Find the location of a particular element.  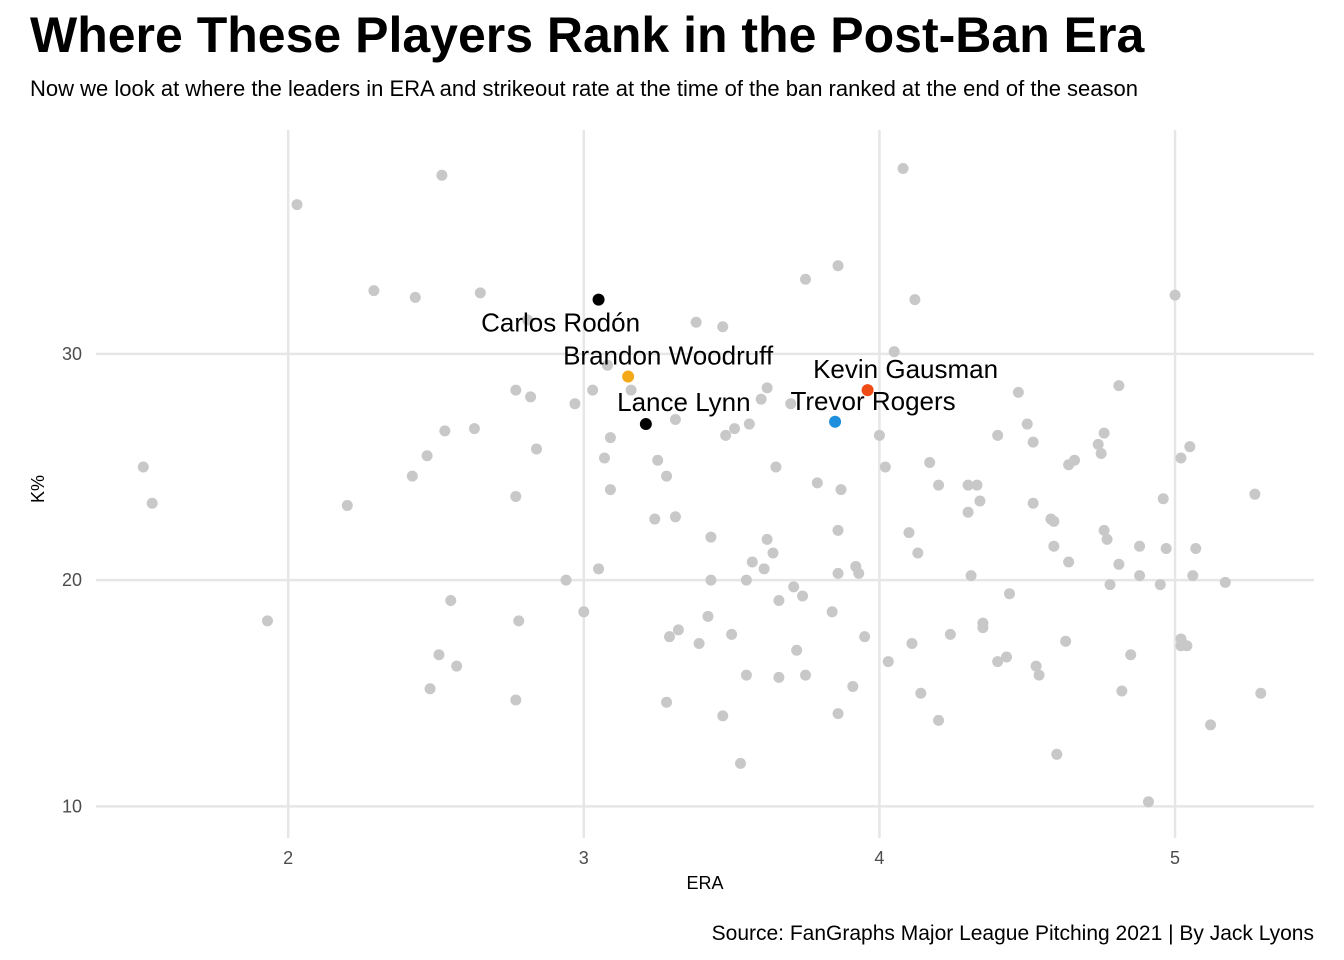

x-tick-label: 4 is located at coordinates (879, 858).